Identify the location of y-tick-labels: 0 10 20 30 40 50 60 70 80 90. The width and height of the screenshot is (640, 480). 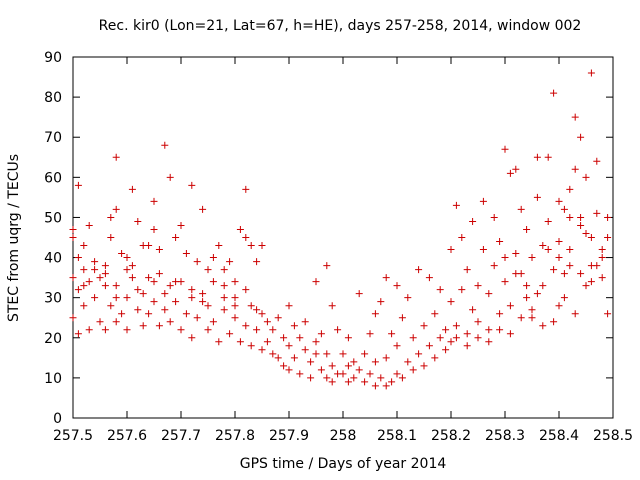
(53, 238).